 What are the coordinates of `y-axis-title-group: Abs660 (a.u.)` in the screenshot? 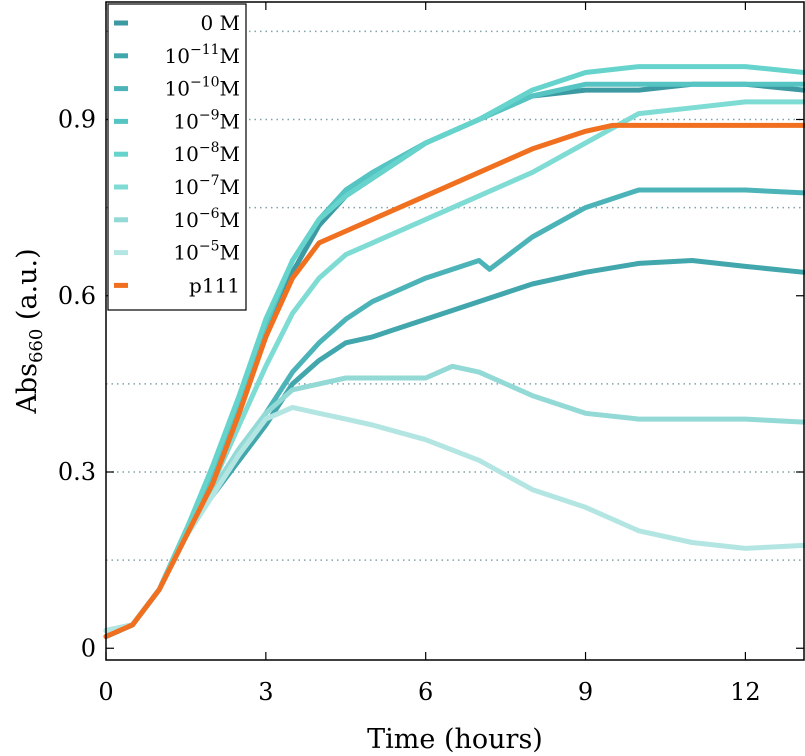 It's located at (29, 331).